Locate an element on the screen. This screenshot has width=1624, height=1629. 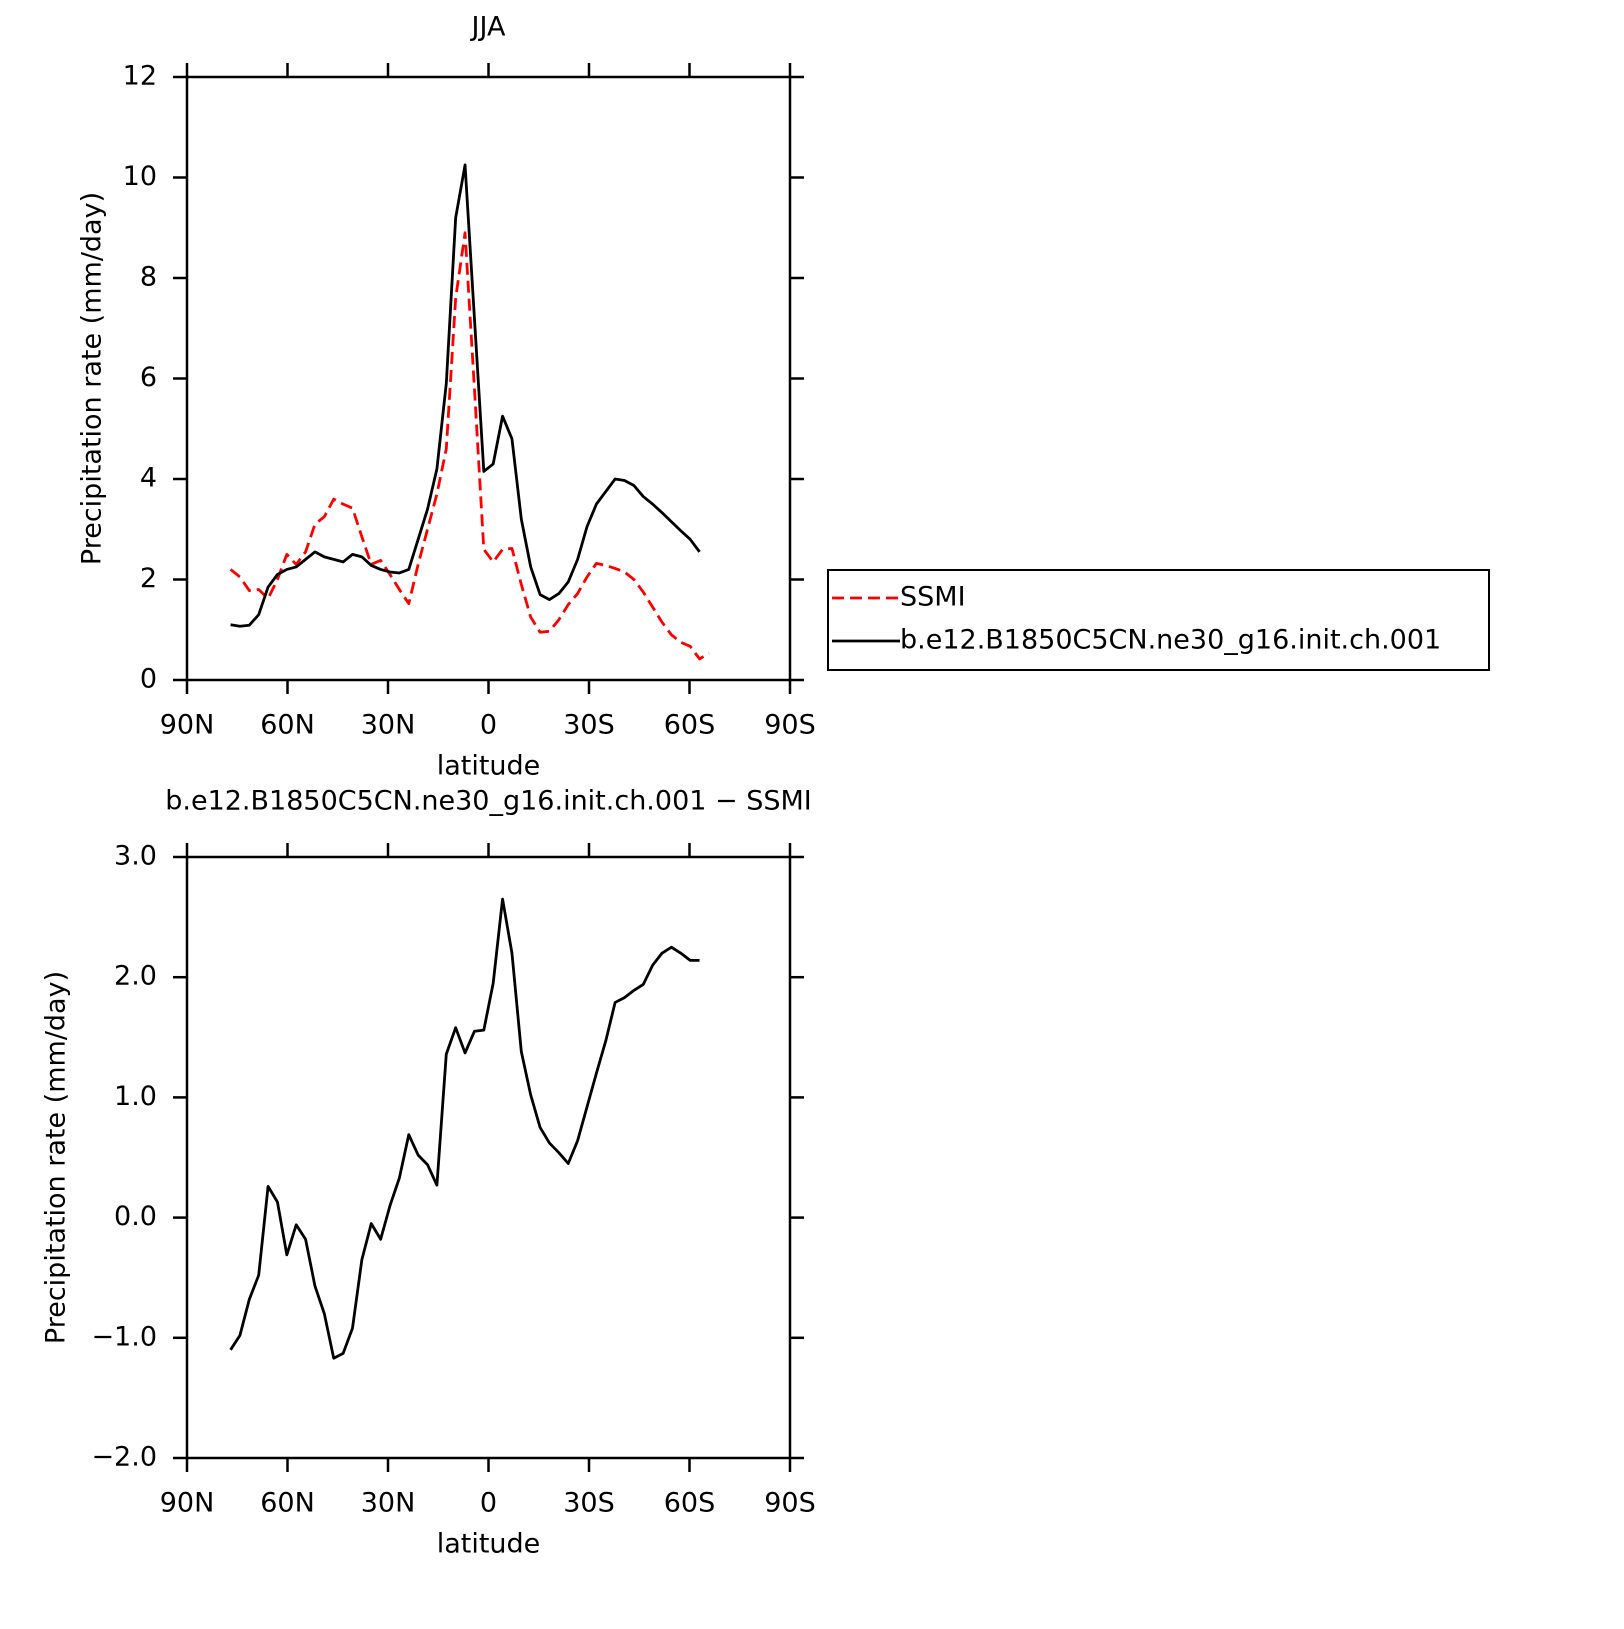
y-tick-label: 10 is located at coordinates (140, 176).